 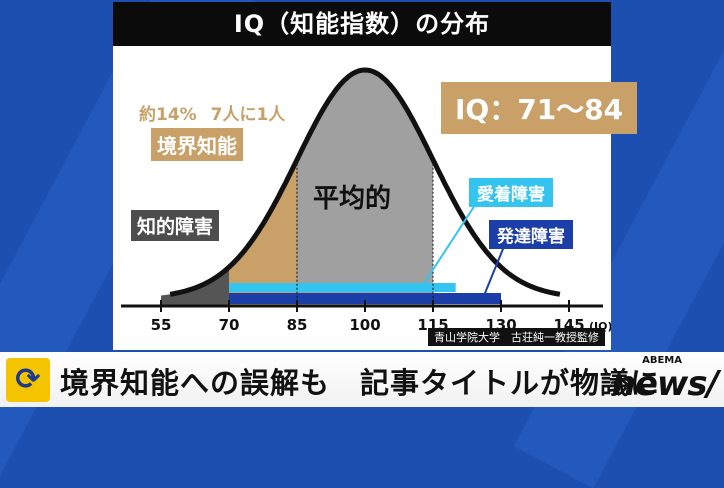 I want to click on annotation-text: 約14% 7人に1人, so click(x=212, y=112).